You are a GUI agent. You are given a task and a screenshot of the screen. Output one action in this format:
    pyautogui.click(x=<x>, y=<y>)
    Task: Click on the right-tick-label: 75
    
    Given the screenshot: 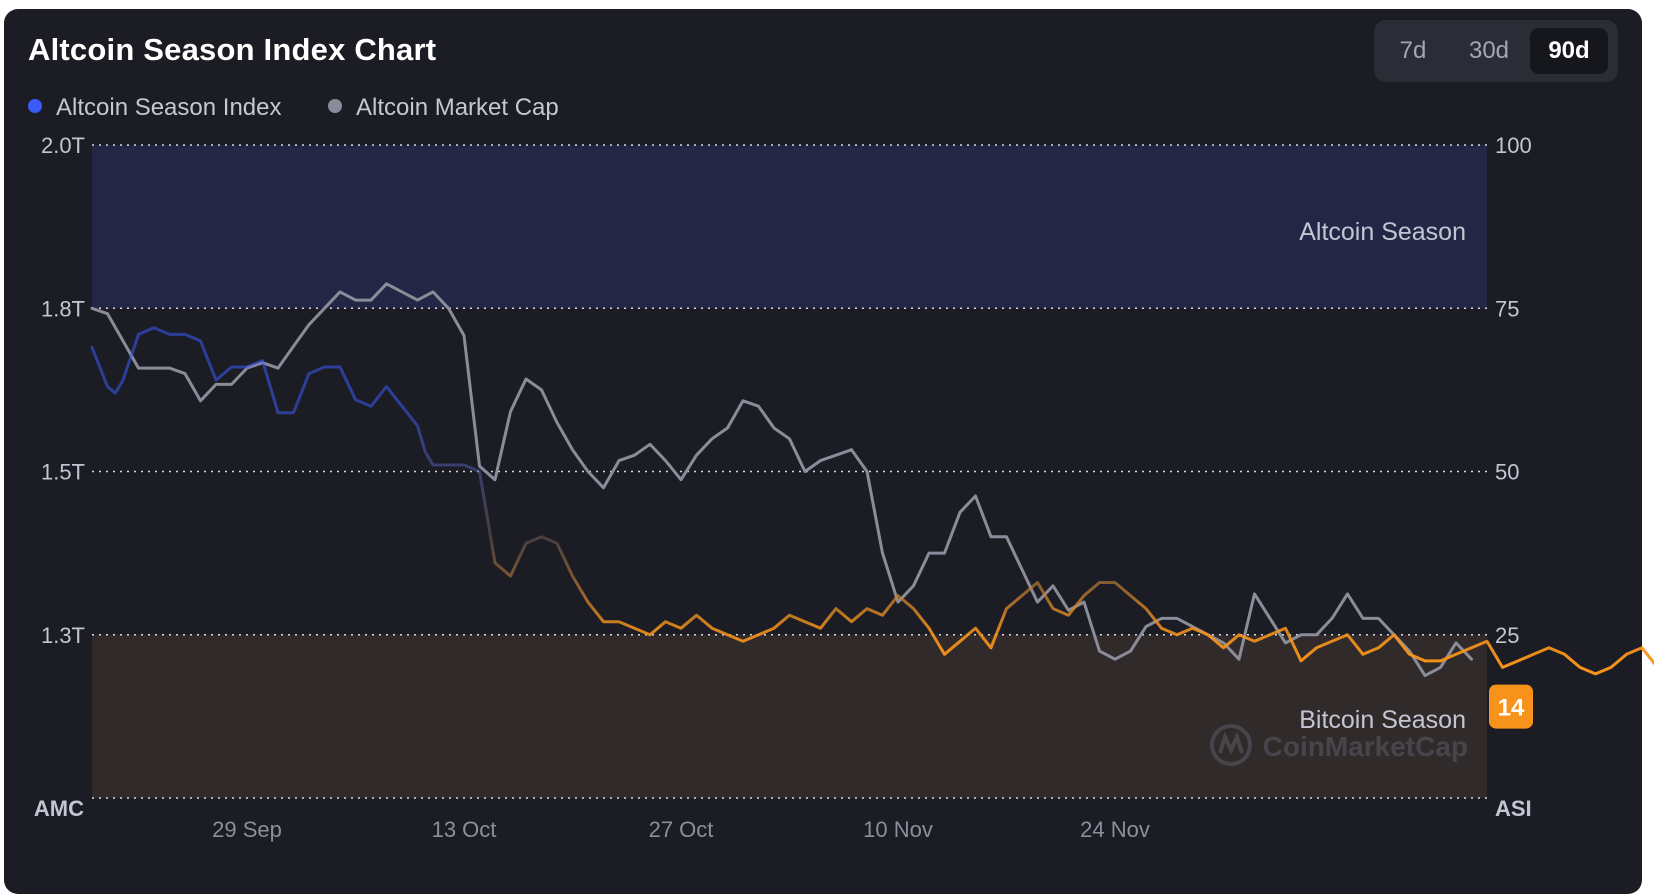 What is the action you would take?
    pyautogui.click(x=1507, y=308)
    